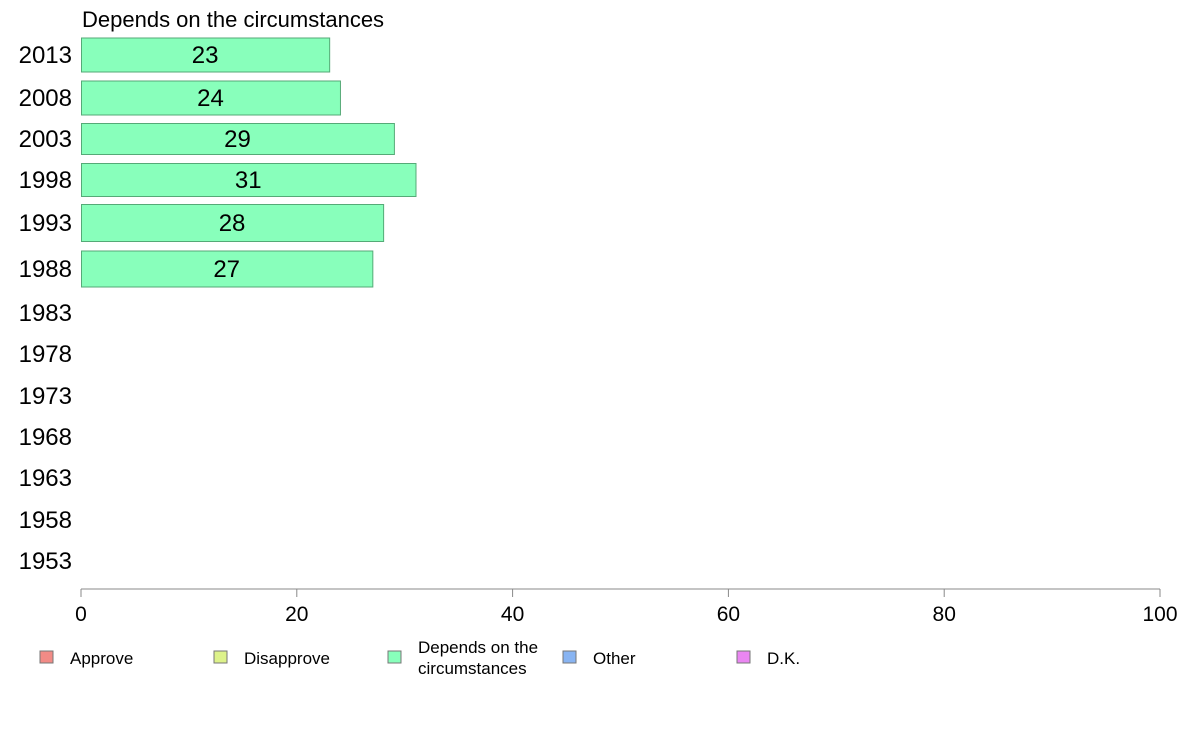  Describe the element at coordinates (45, 139) in the screenshot. I see `year-label-2003: 2003` at that location.